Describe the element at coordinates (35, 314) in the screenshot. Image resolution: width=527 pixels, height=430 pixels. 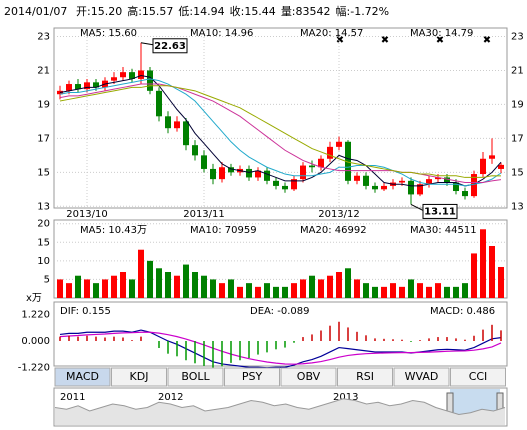
I see `y-tick-label: 1.220` at that location.